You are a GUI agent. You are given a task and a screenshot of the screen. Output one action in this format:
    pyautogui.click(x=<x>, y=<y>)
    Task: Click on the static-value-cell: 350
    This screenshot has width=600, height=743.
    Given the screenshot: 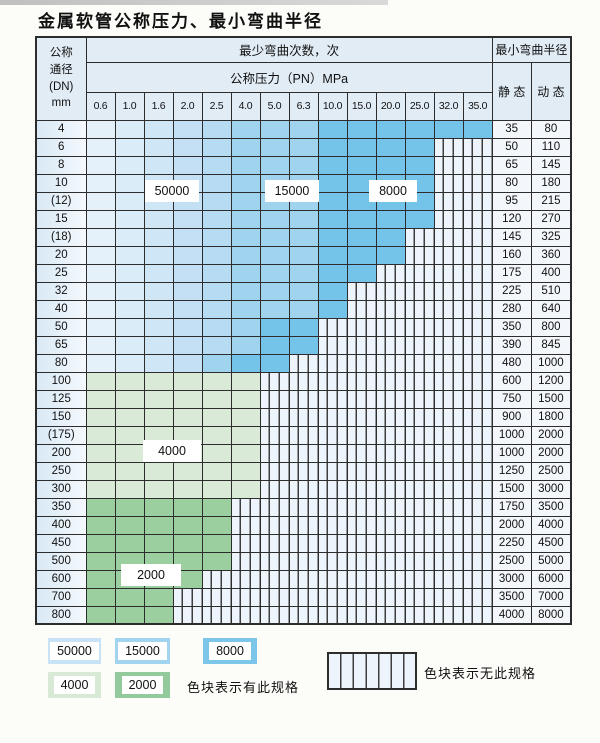 What is the action you would take?
    pyautogui.click(x=511, y=327)
    